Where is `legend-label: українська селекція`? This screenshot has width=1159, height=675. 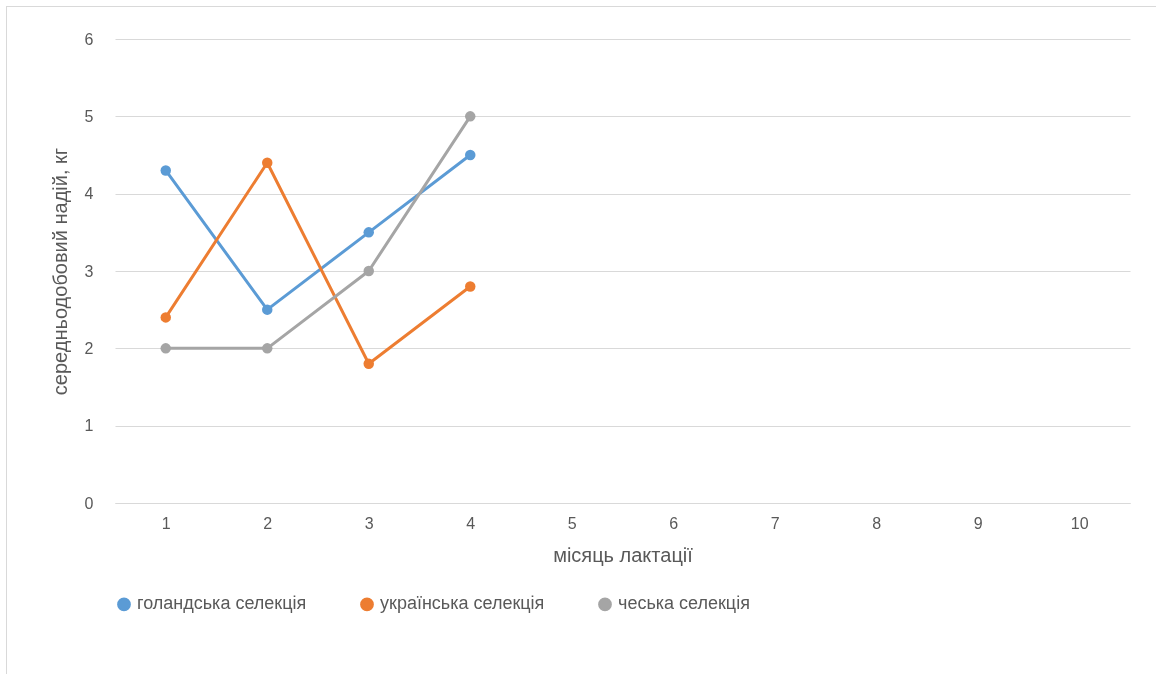
legend-label: українська селекція is located at coordinates (462, 603).